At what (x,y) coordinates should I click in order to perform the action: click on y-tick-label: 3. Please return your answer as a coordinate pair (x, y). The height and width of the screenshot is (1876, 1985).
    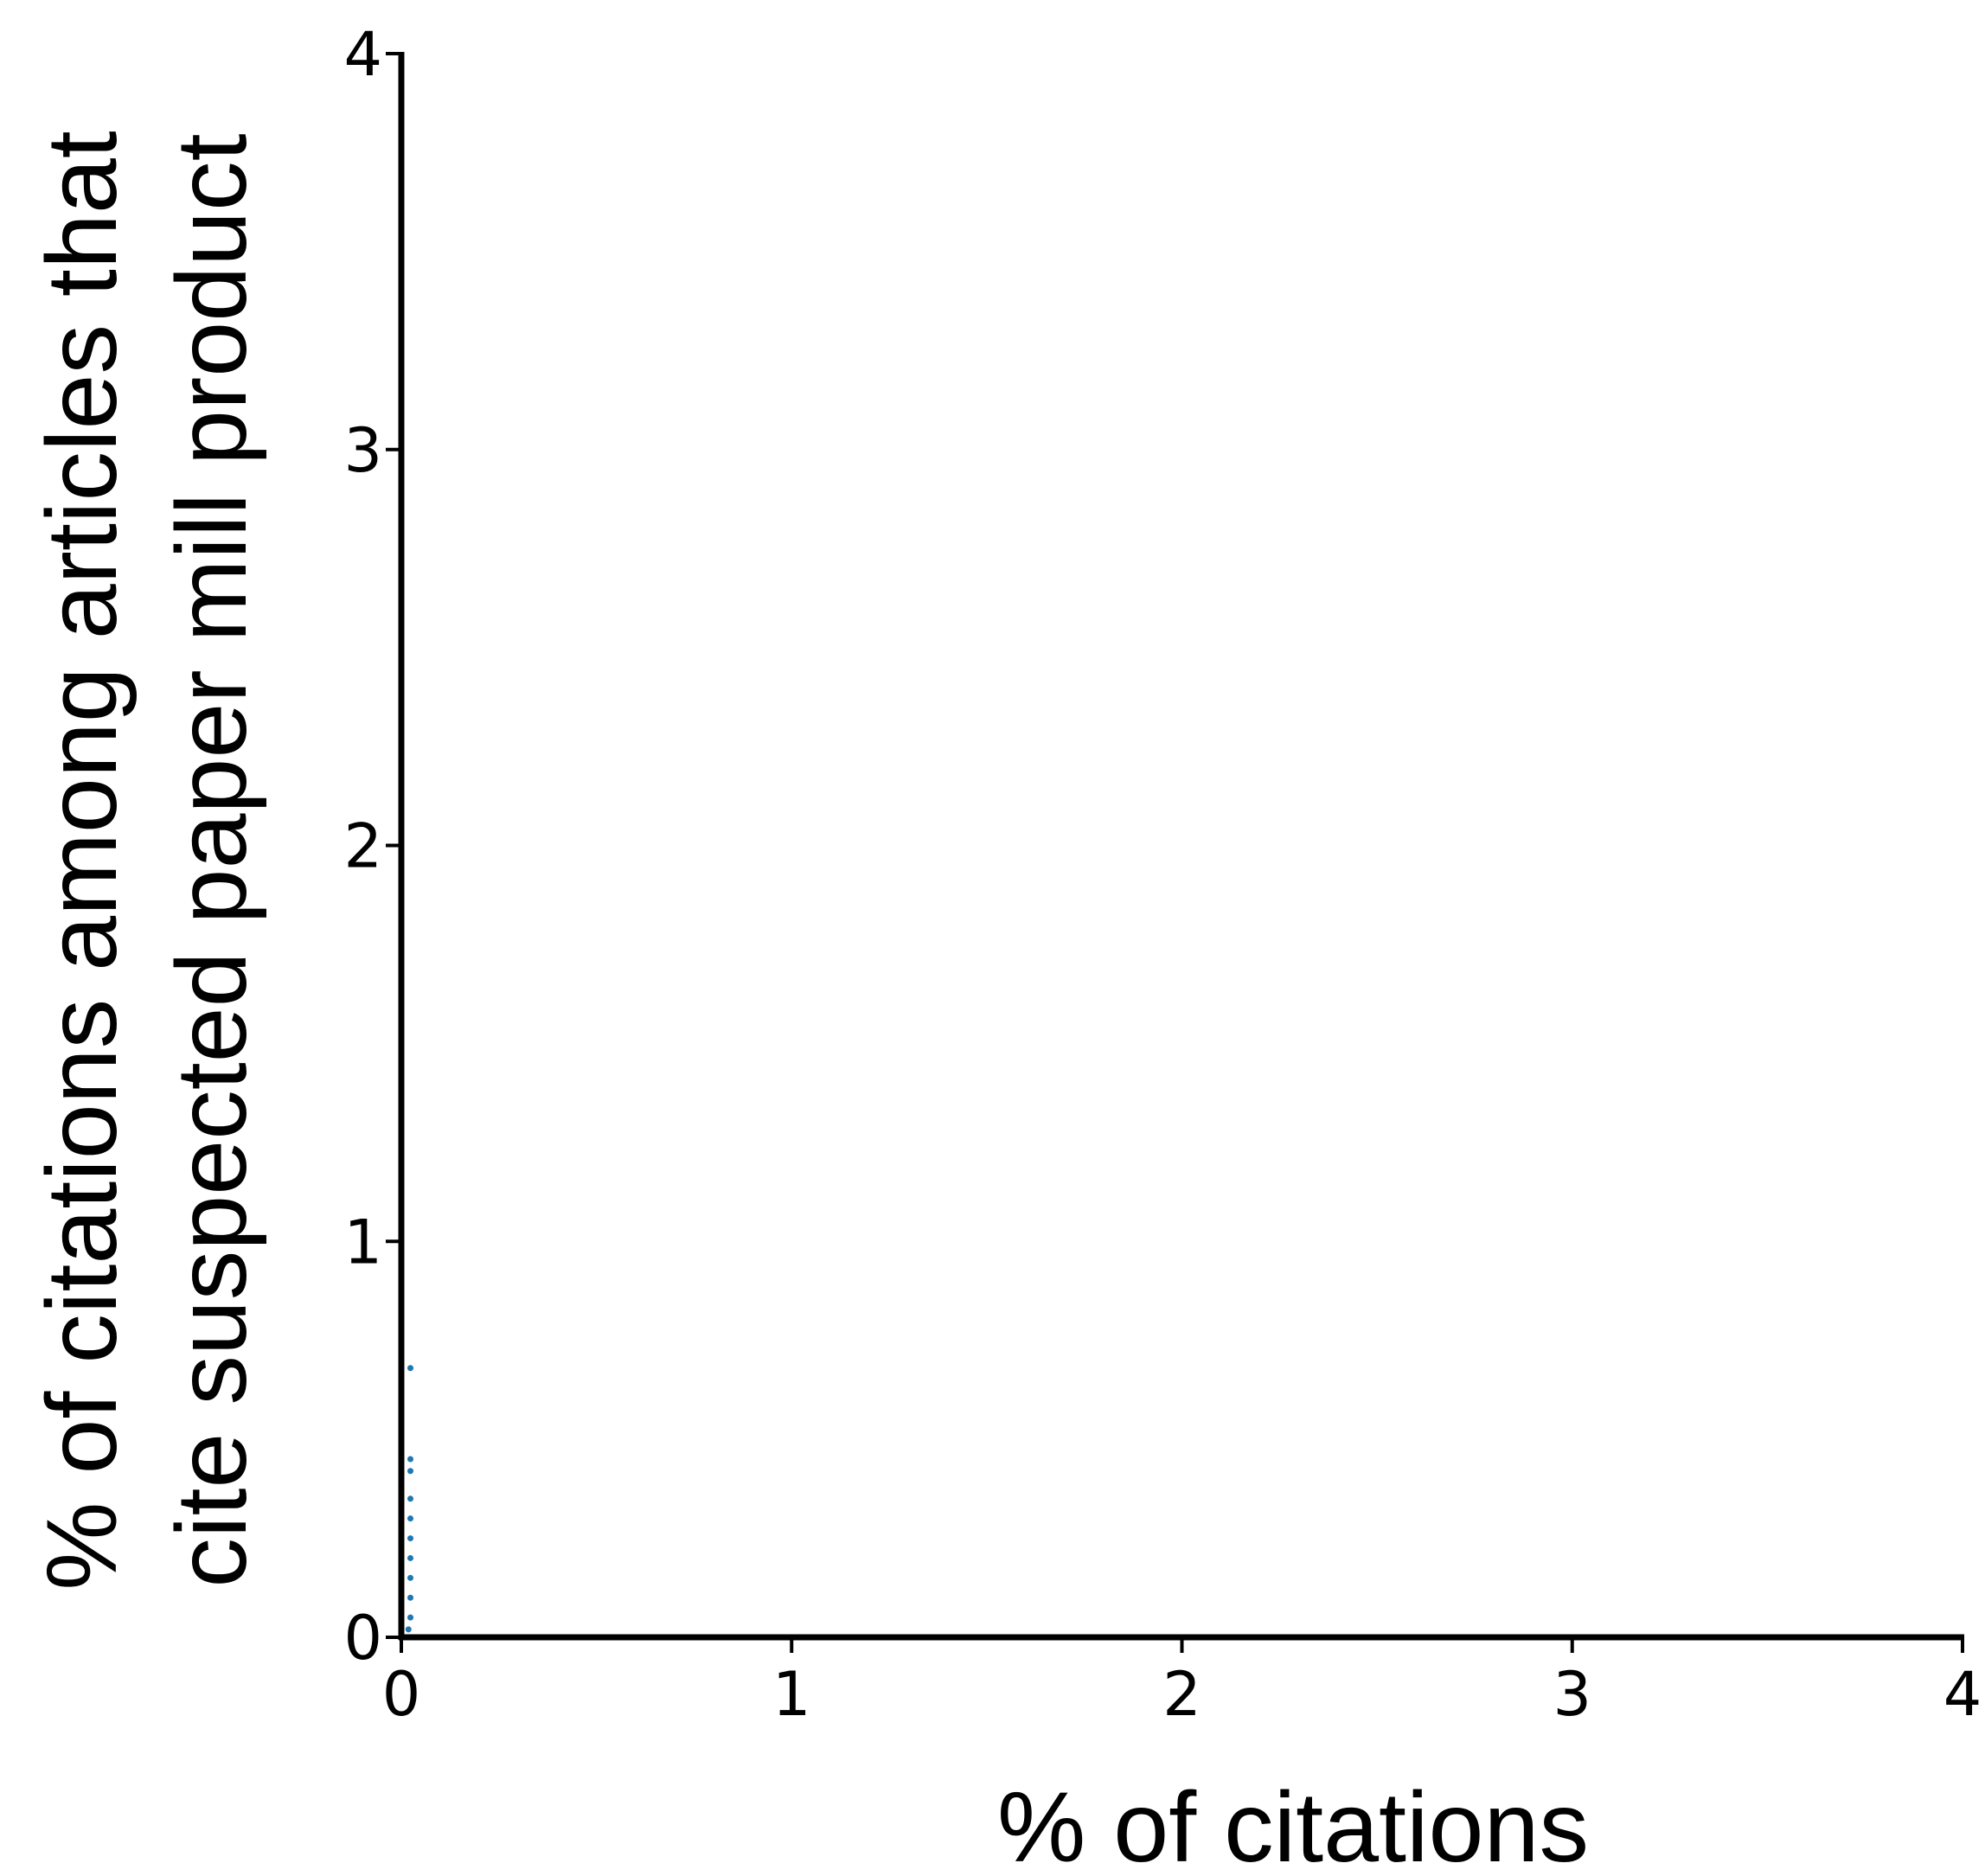
    Looking at the image, I should click on (362, 450).